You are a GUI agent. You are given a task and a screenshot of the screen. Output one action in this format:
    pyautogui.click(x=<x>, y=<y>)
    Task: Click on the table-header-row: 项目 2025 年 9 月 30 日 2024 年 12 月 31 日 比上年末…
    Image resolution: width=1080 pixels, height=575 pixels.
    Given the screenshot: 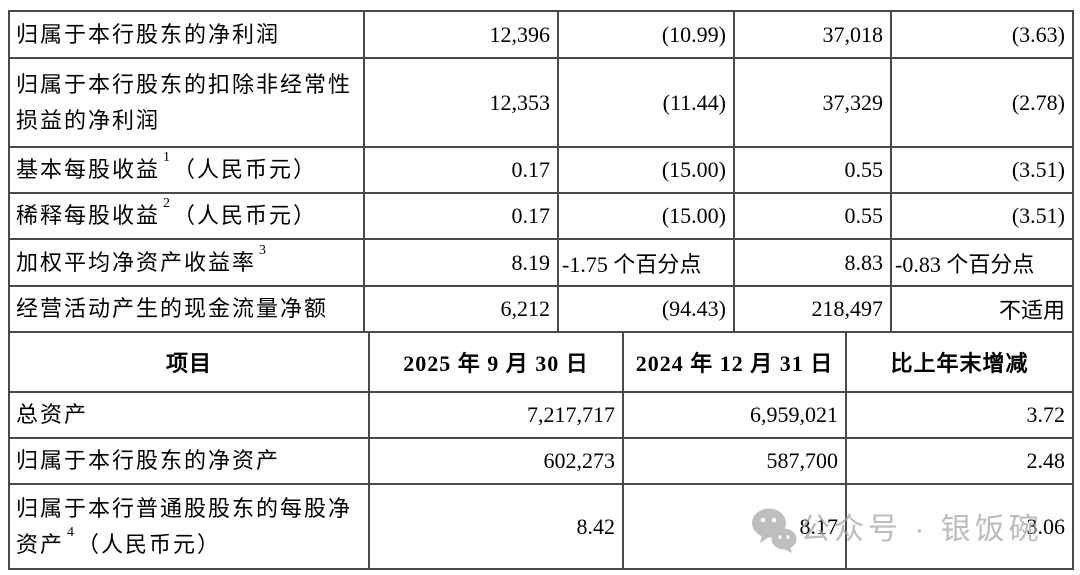 What is the action you would take?
    pyautogui.click(x=541, y=362)
    